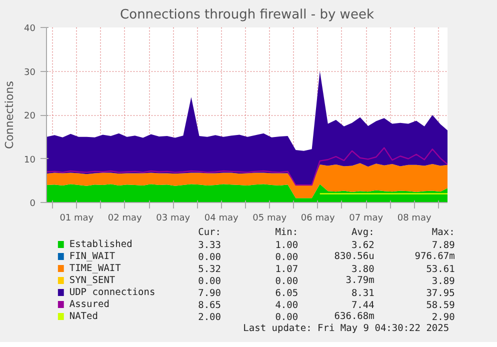 This screenshot has height=347, width=497. Describe the element at coordinates (125, 219) in the screenshot. I see `x-tick-label: 02 may` at that location.